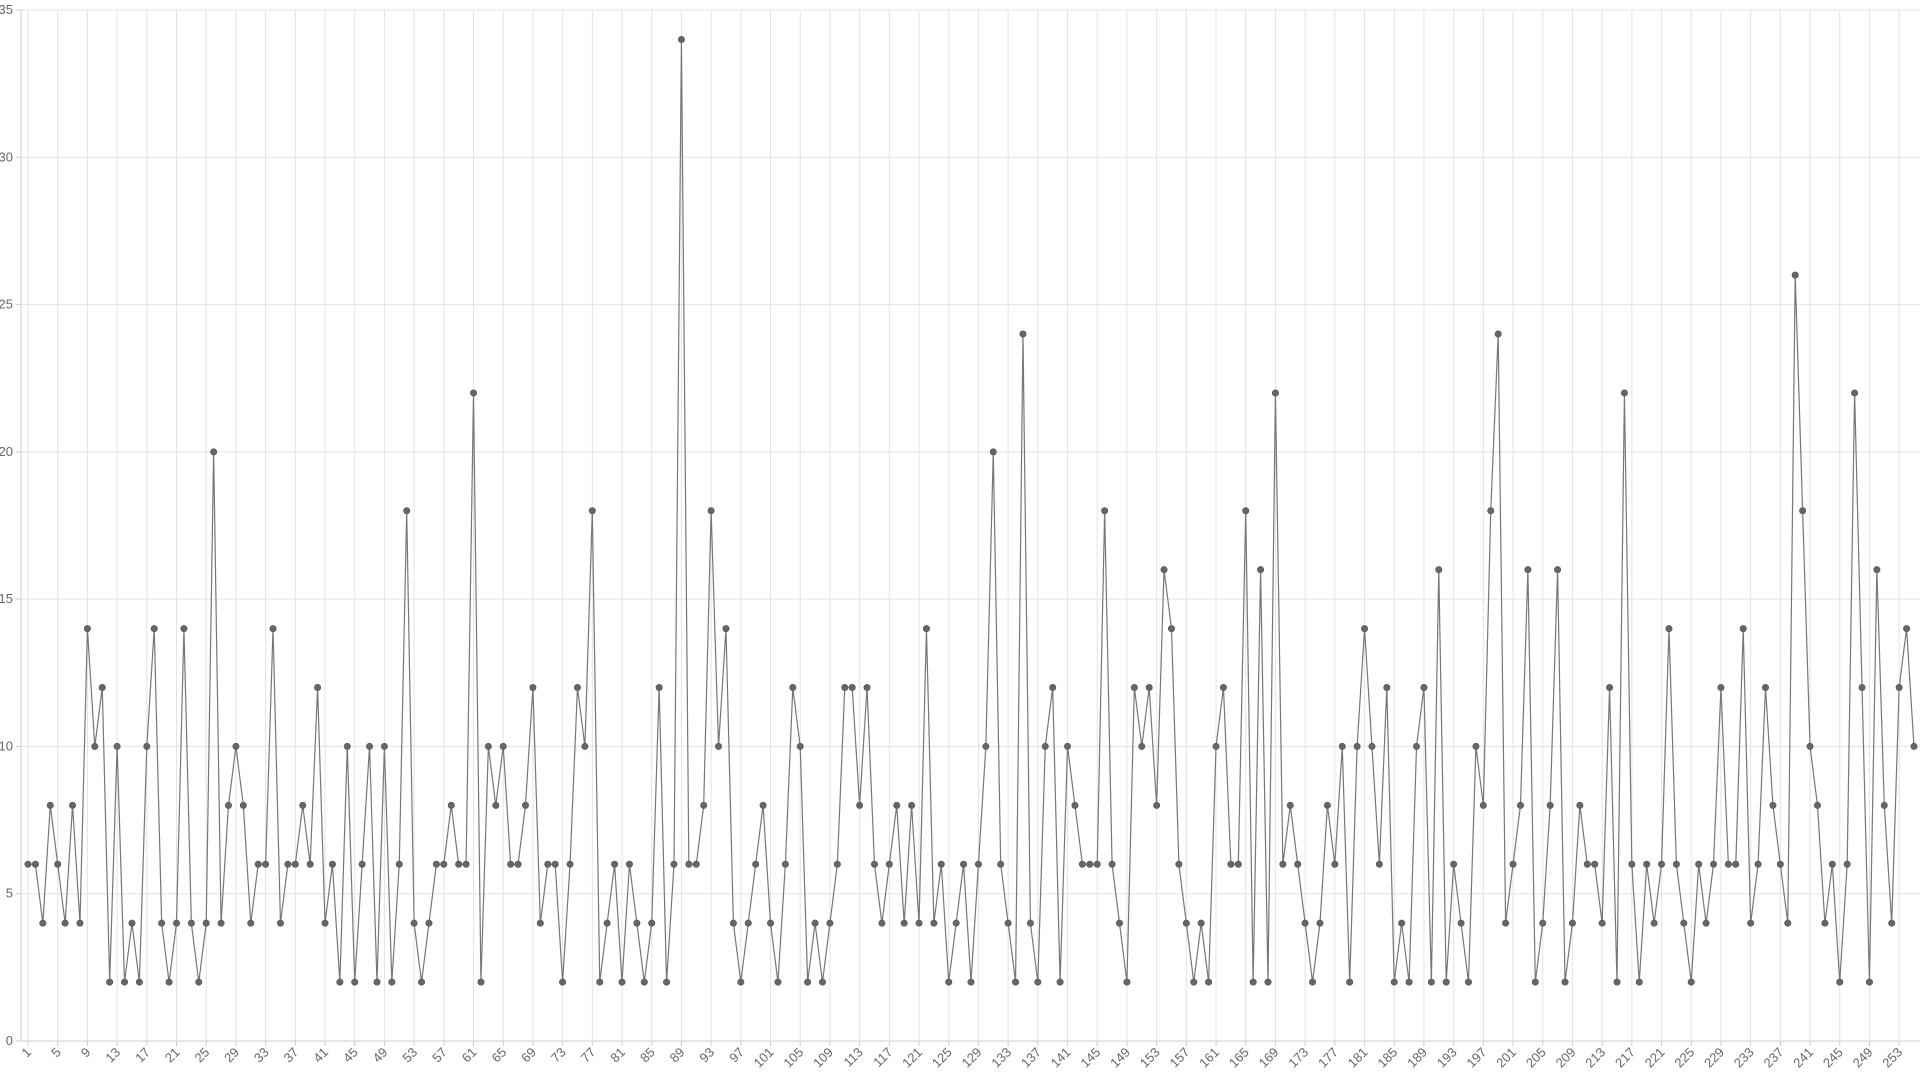  Describe the element at coordinates (1655, 1058) in the screenshot. I see `x-tick-label: 221` at that location.